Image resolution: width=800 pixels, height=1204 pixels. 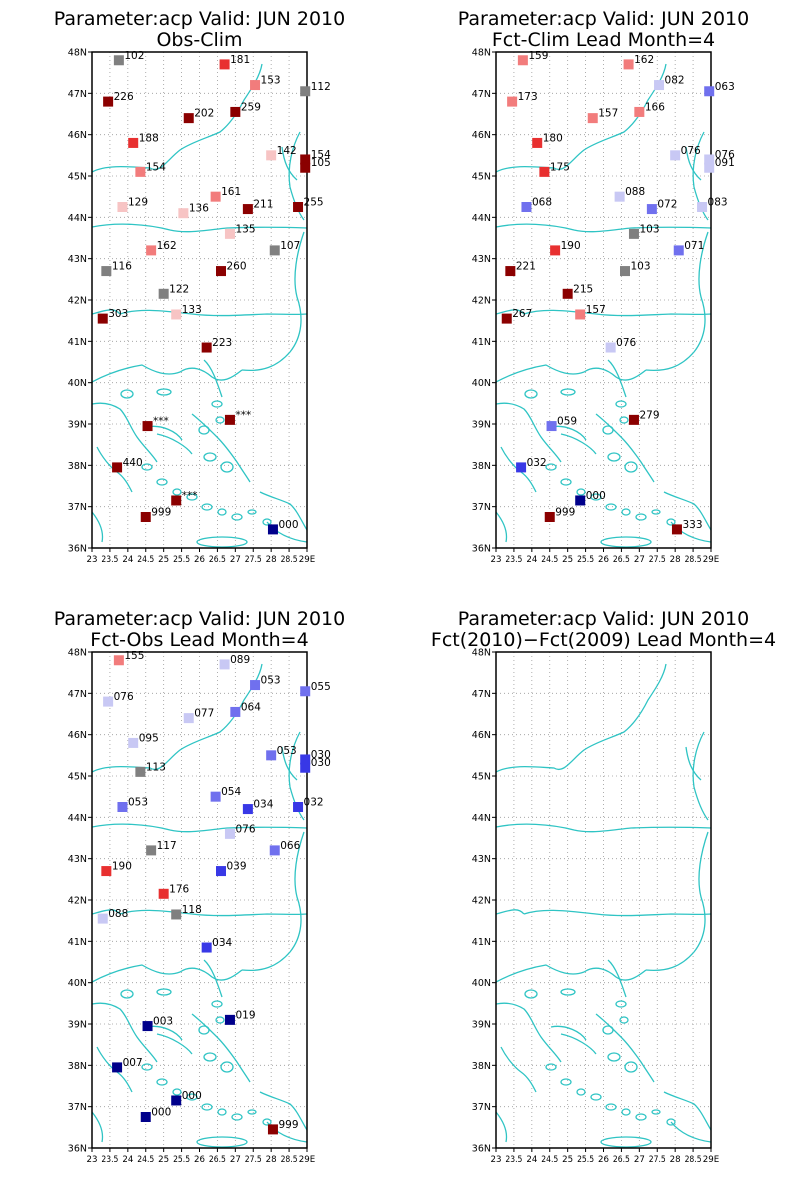 What do you see at coordinates (635, 192) in the screenshot?
I see `station-value-label: 088` at bounding box center [635, 192].